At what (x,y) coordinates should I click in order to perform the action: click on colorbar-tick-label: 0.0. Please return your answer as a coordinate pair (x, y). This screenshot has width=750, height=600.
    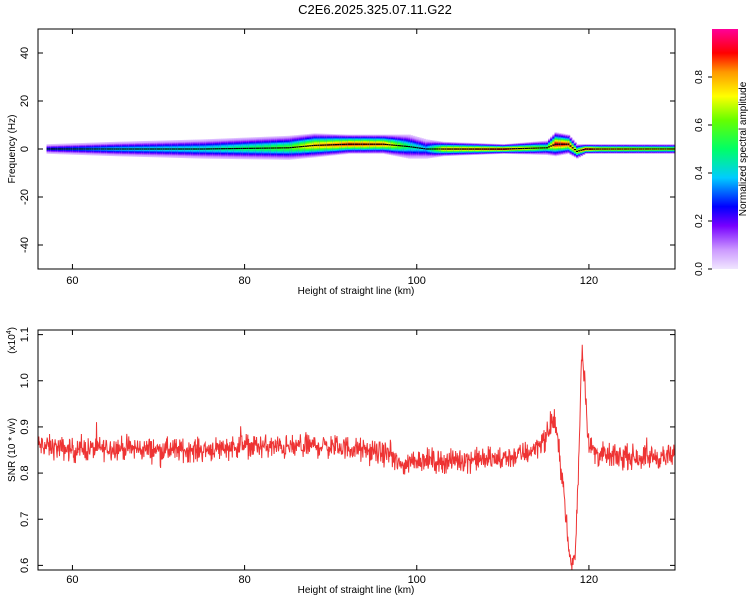
    Looking at the image, I should click on (699, 269).